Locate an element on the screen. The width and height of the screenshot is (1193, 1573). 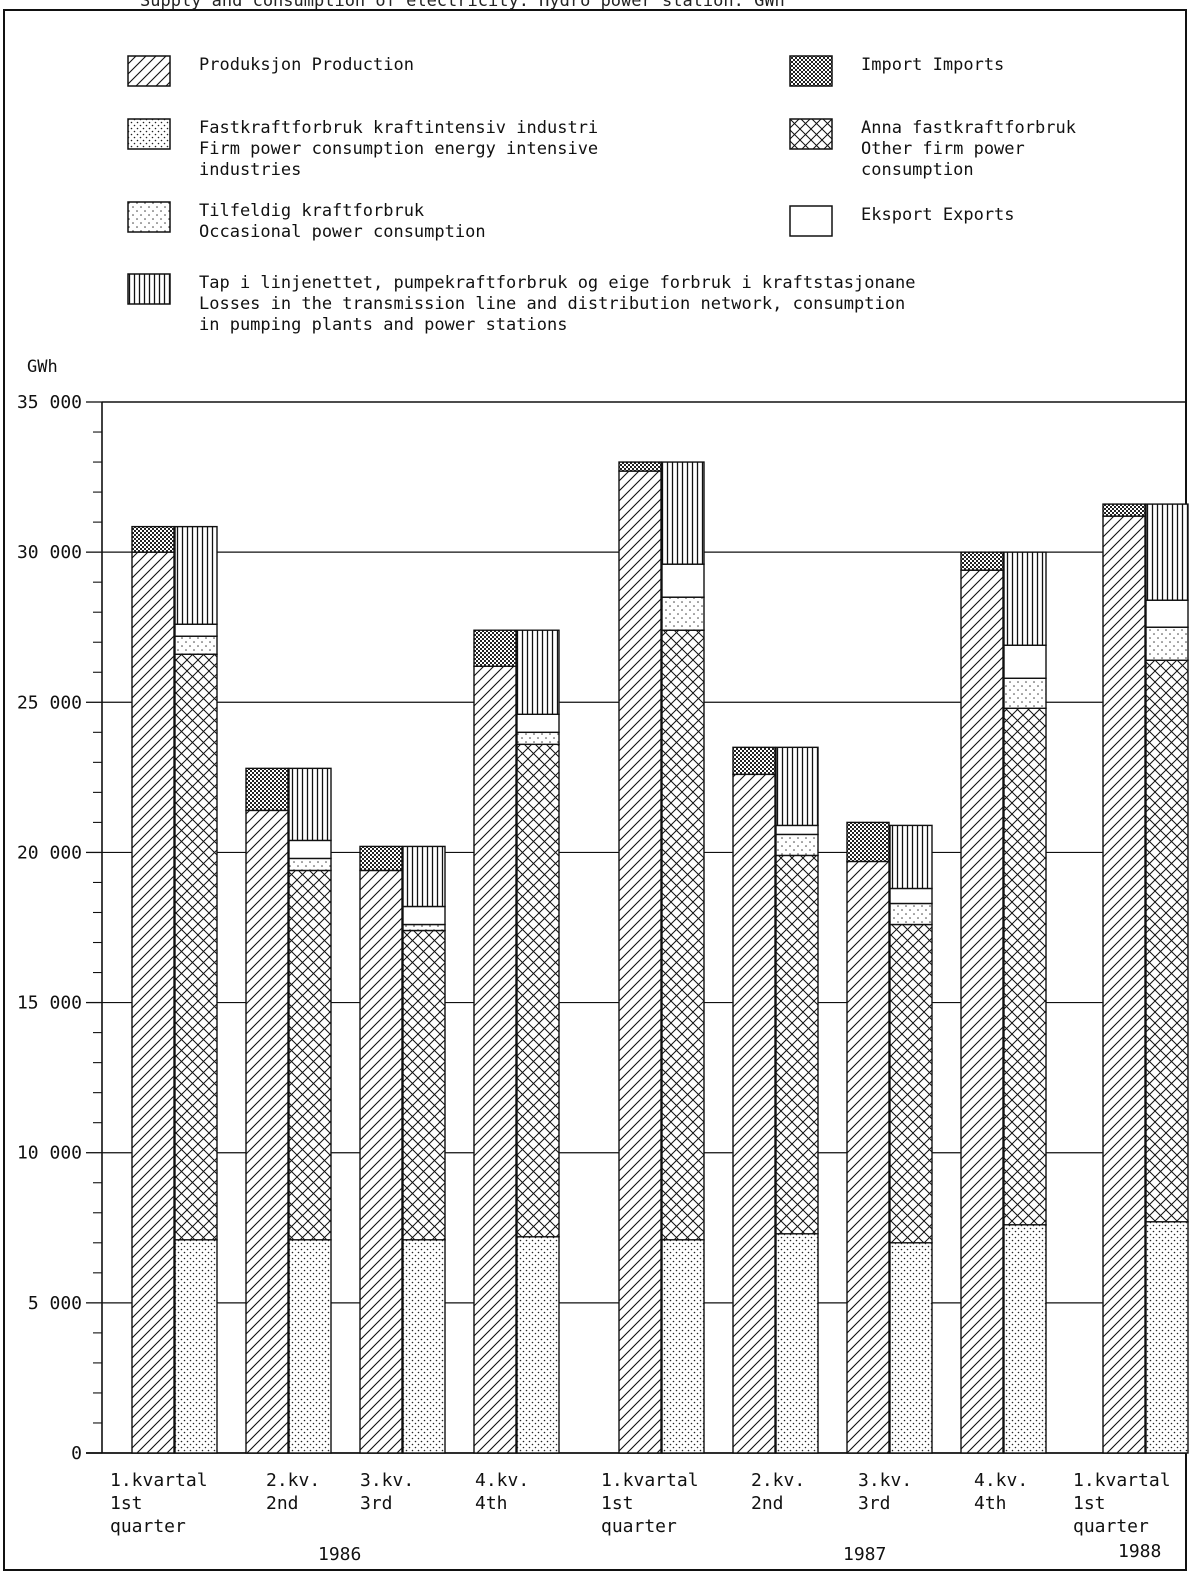
y-tick-label: 10 000 is located at coordinates (49, 1153).